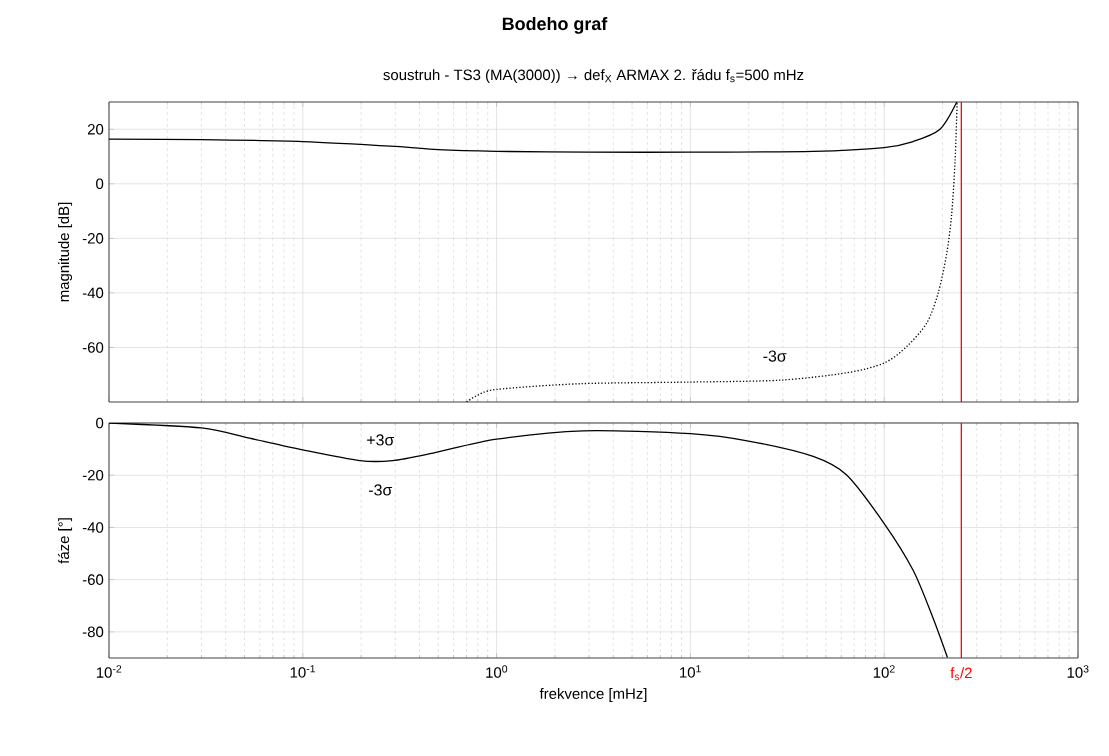 This screenshot has width=1109, height=756. What do you see at coordinates (109, 671) in the screenshot?
I see `x-tick-label: 10$^{-2}$` at bounding box center [109, 671].